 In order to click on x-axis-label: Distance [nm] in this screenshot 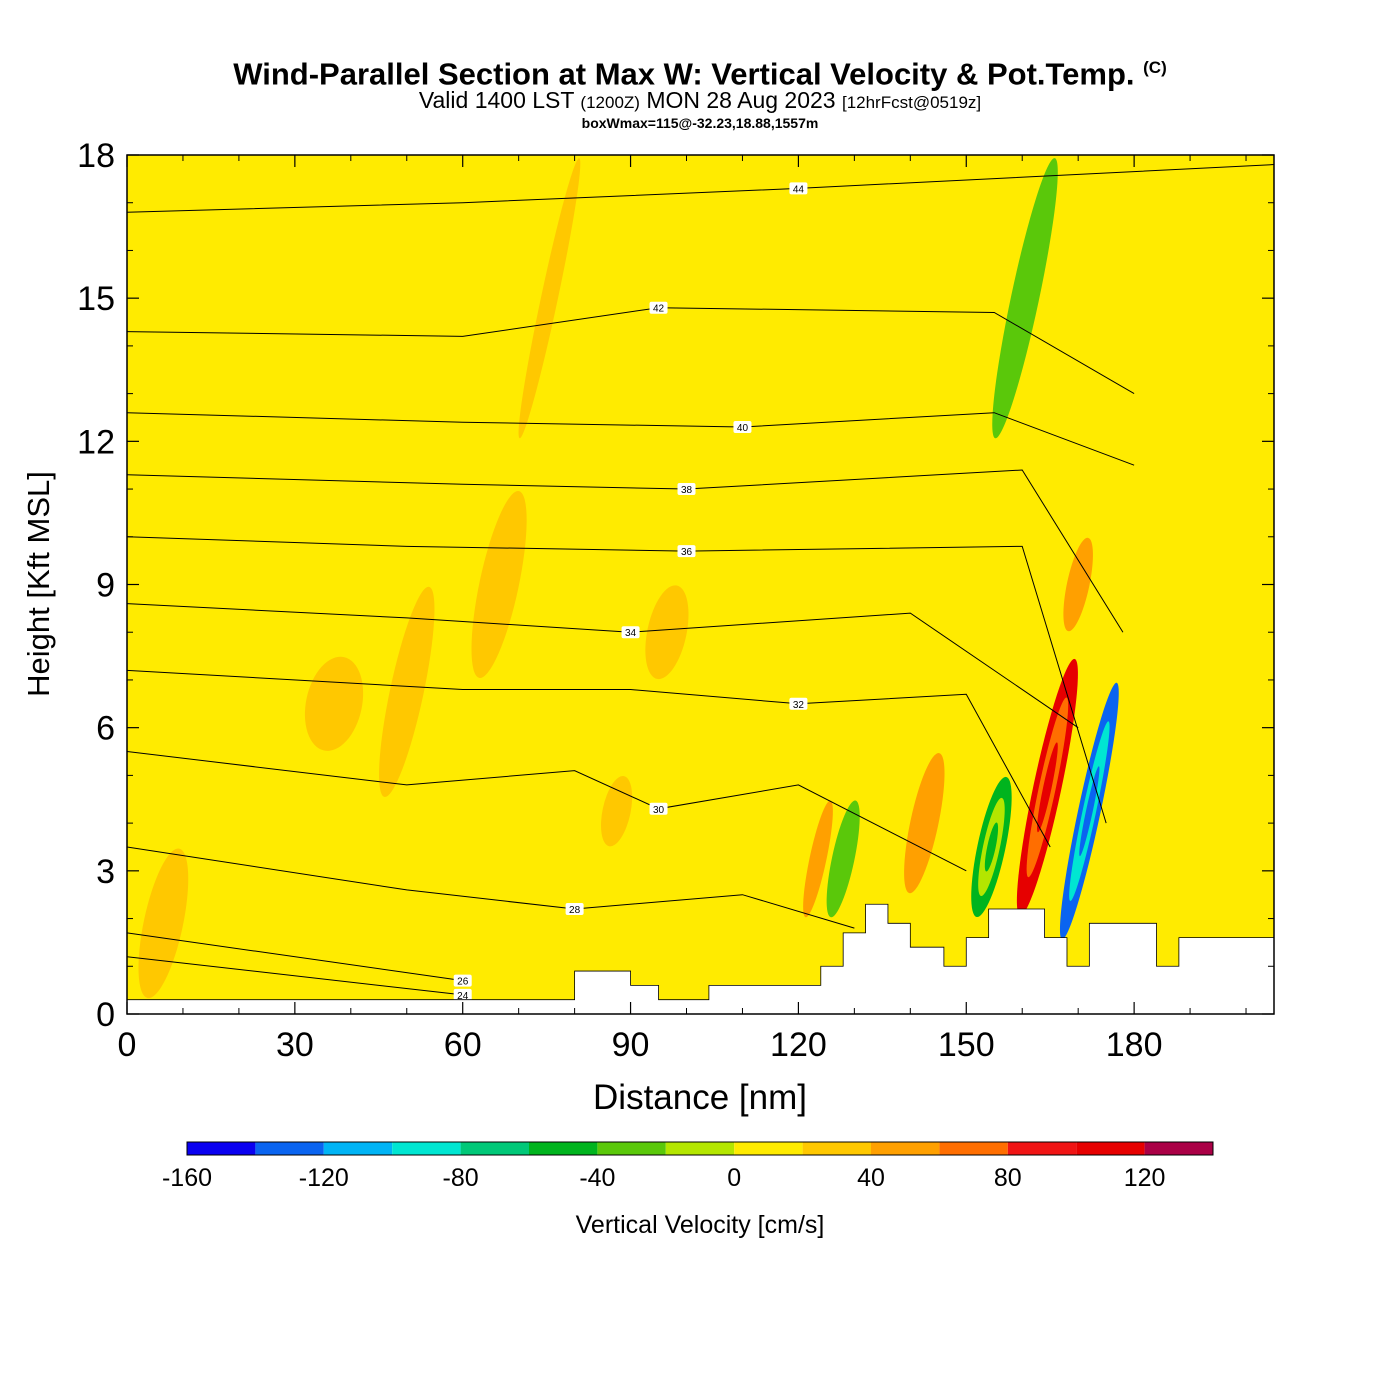, I will do `click(700, 1097)`.